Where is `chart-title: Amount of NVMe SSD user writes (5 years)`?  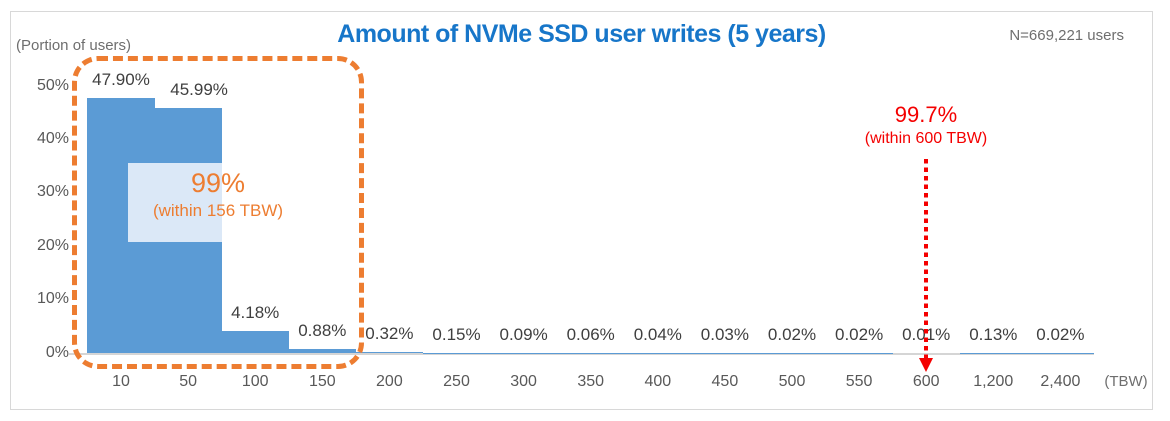 chart-title: Amount of NVMe SSD user writes (5 years) is located at coordinates (581, 34).